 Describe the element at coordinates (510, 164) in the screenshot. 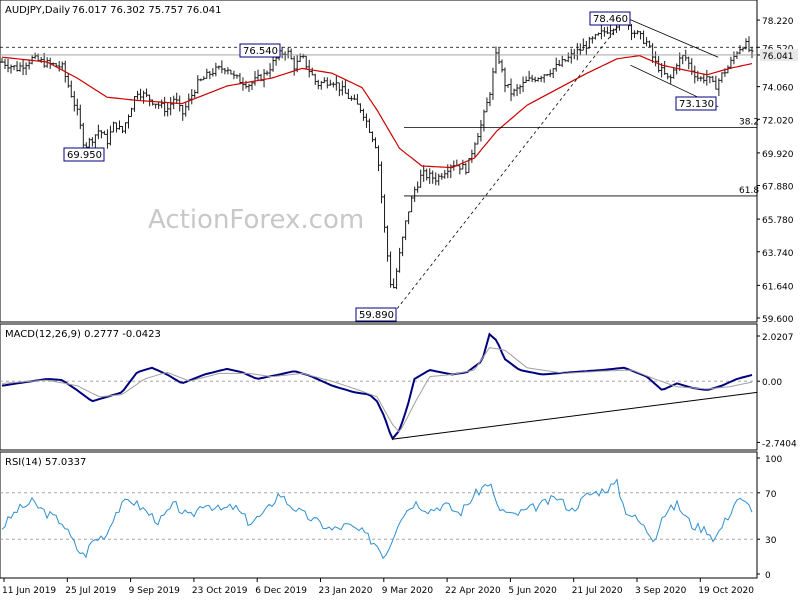

I see `fib-retracement-diagonal` at that location.